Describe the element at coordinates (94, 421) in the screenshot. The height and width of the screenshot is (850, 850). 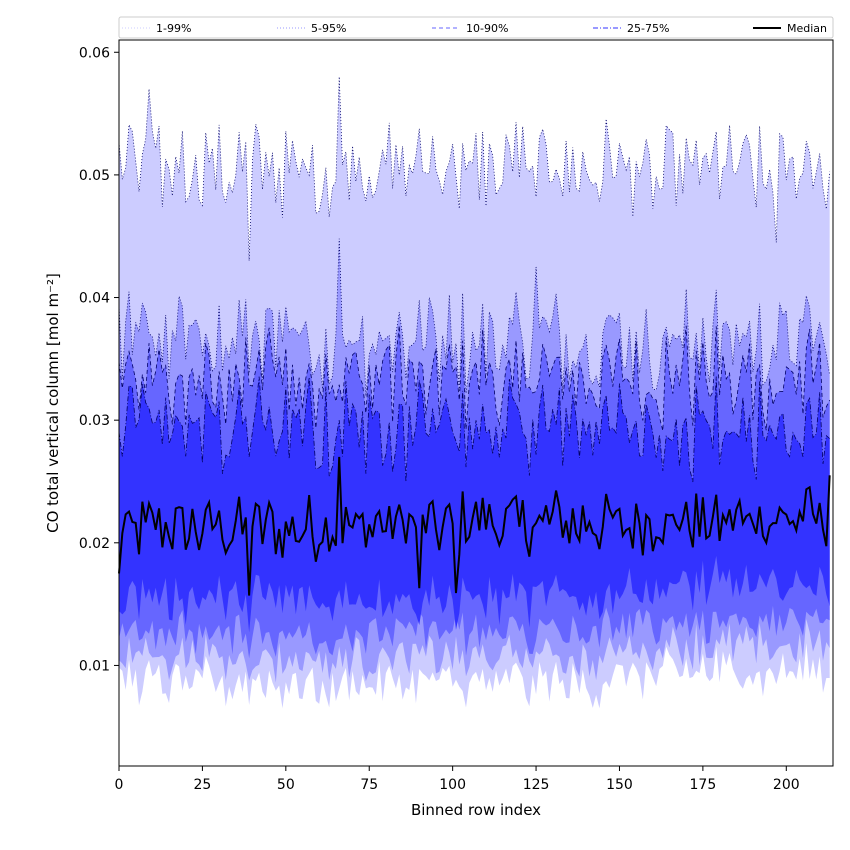
I see `y-tick-label: 0.03` at that location.